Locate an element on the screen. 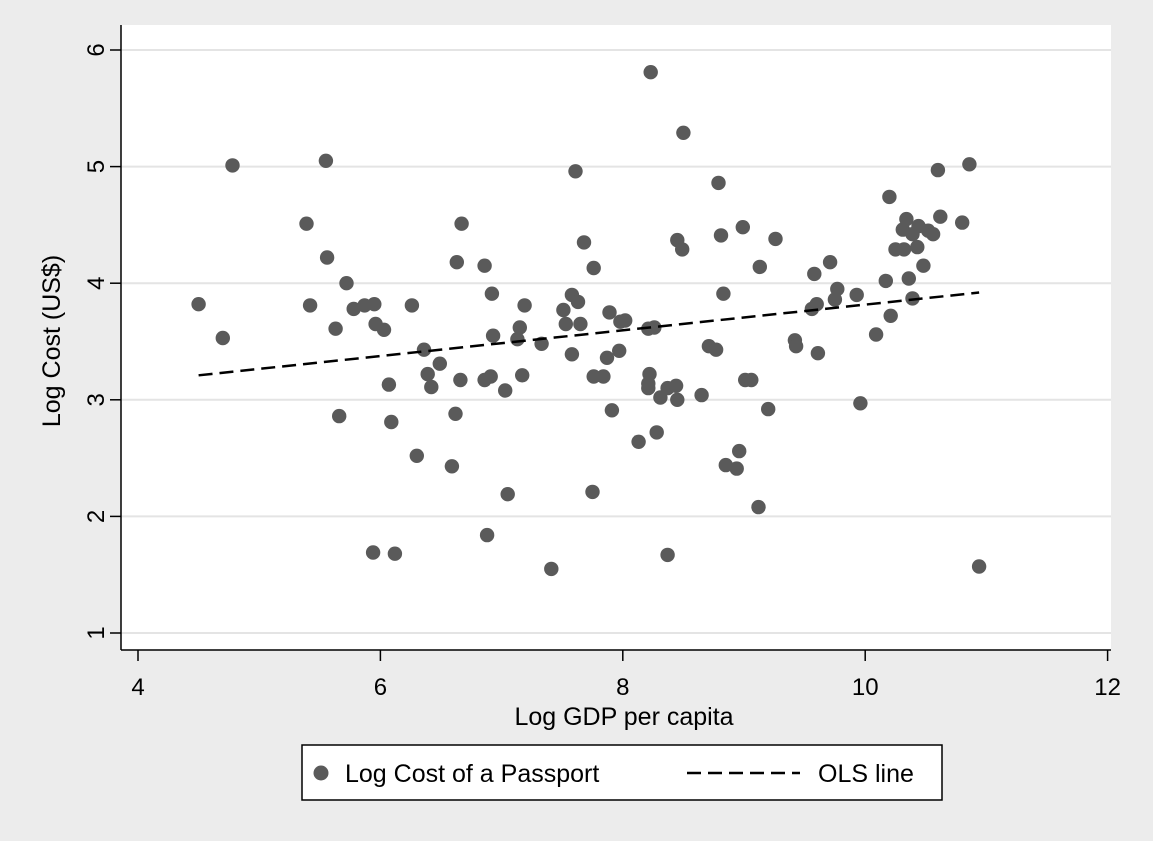 This screenshot has height=841, width=1153. legend: Log Cost of a Passport OLS line is located at coordinates (622, 772).